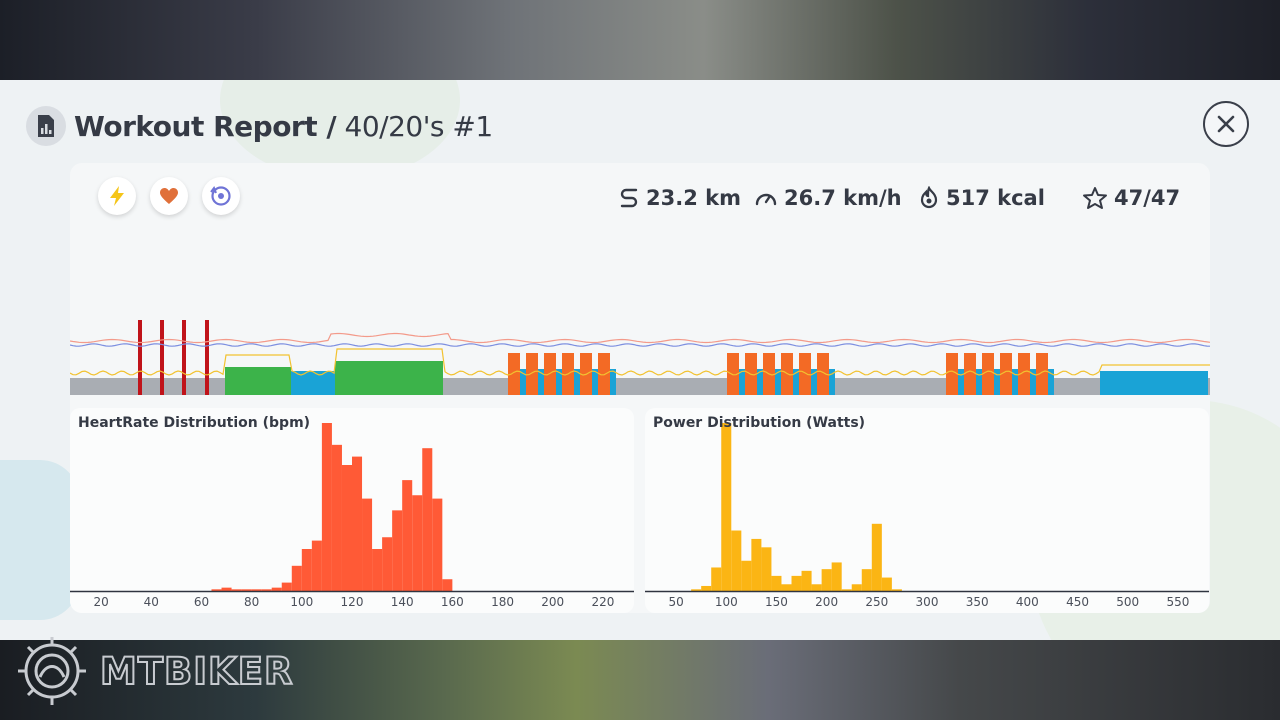  What do you see at coordinates (675, 602) in the screenshot?
I see `x-tick-label: 50` at bounding box center [675, 602].